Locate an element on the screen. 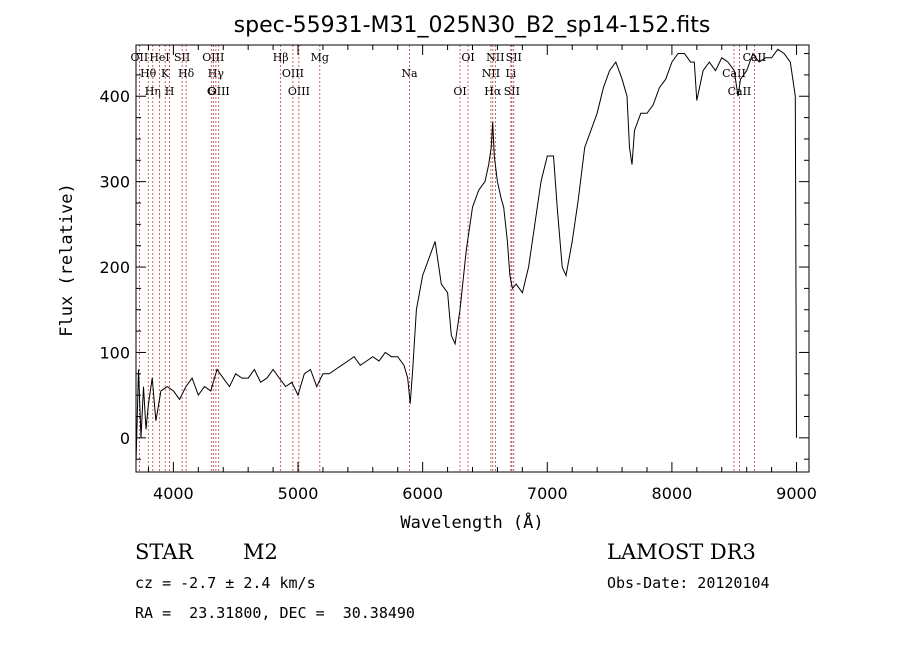  emission-line-label: G is located at coordinates (211, 91).